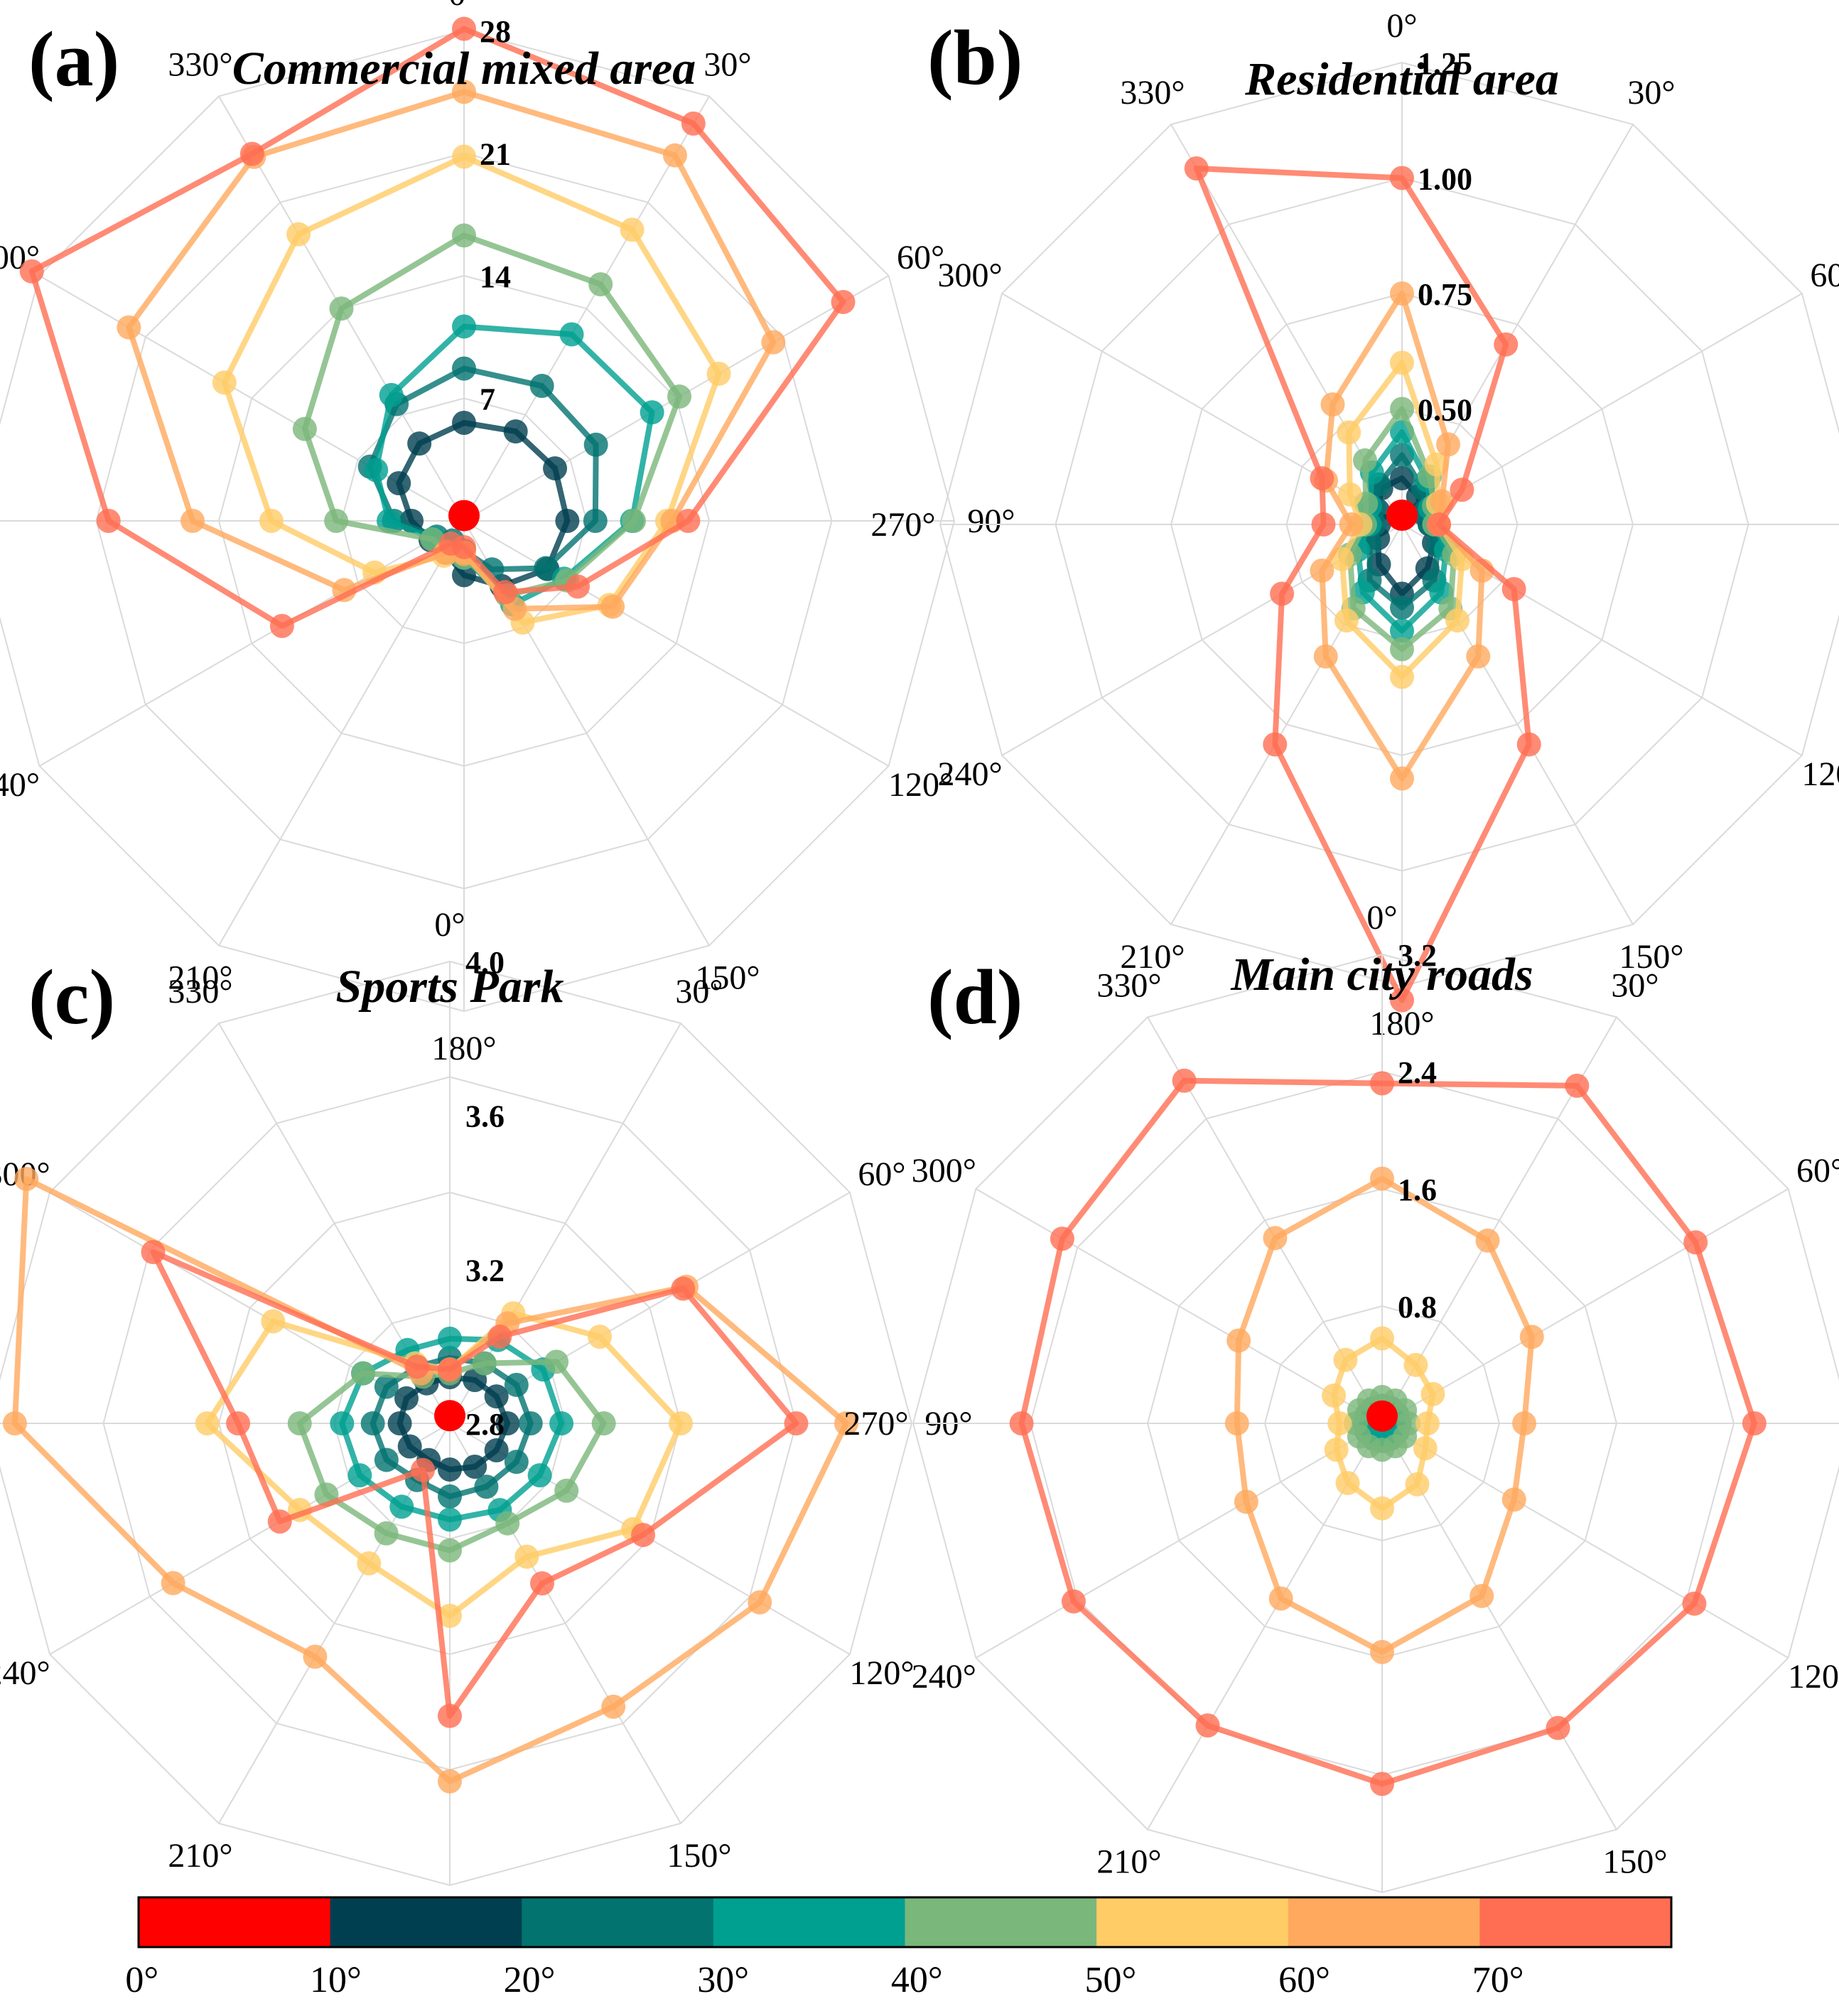 The height and width of the screenshot is (2016, 1839). Describe the element at coordinates (451, 1456) in the screenshot. I see `series-40°` at that location.